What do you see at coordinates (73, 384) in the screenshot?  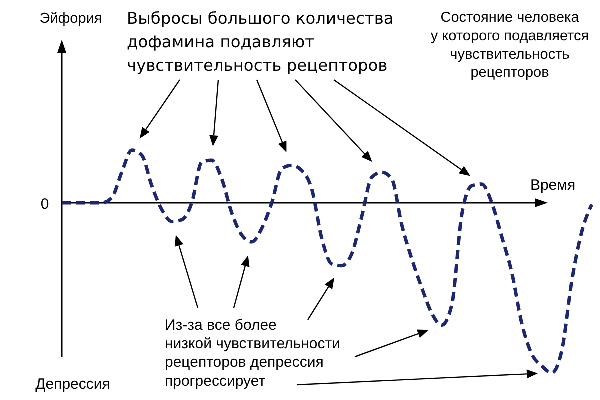 I see `text: Депрессия` at bounding box center [73, 384].